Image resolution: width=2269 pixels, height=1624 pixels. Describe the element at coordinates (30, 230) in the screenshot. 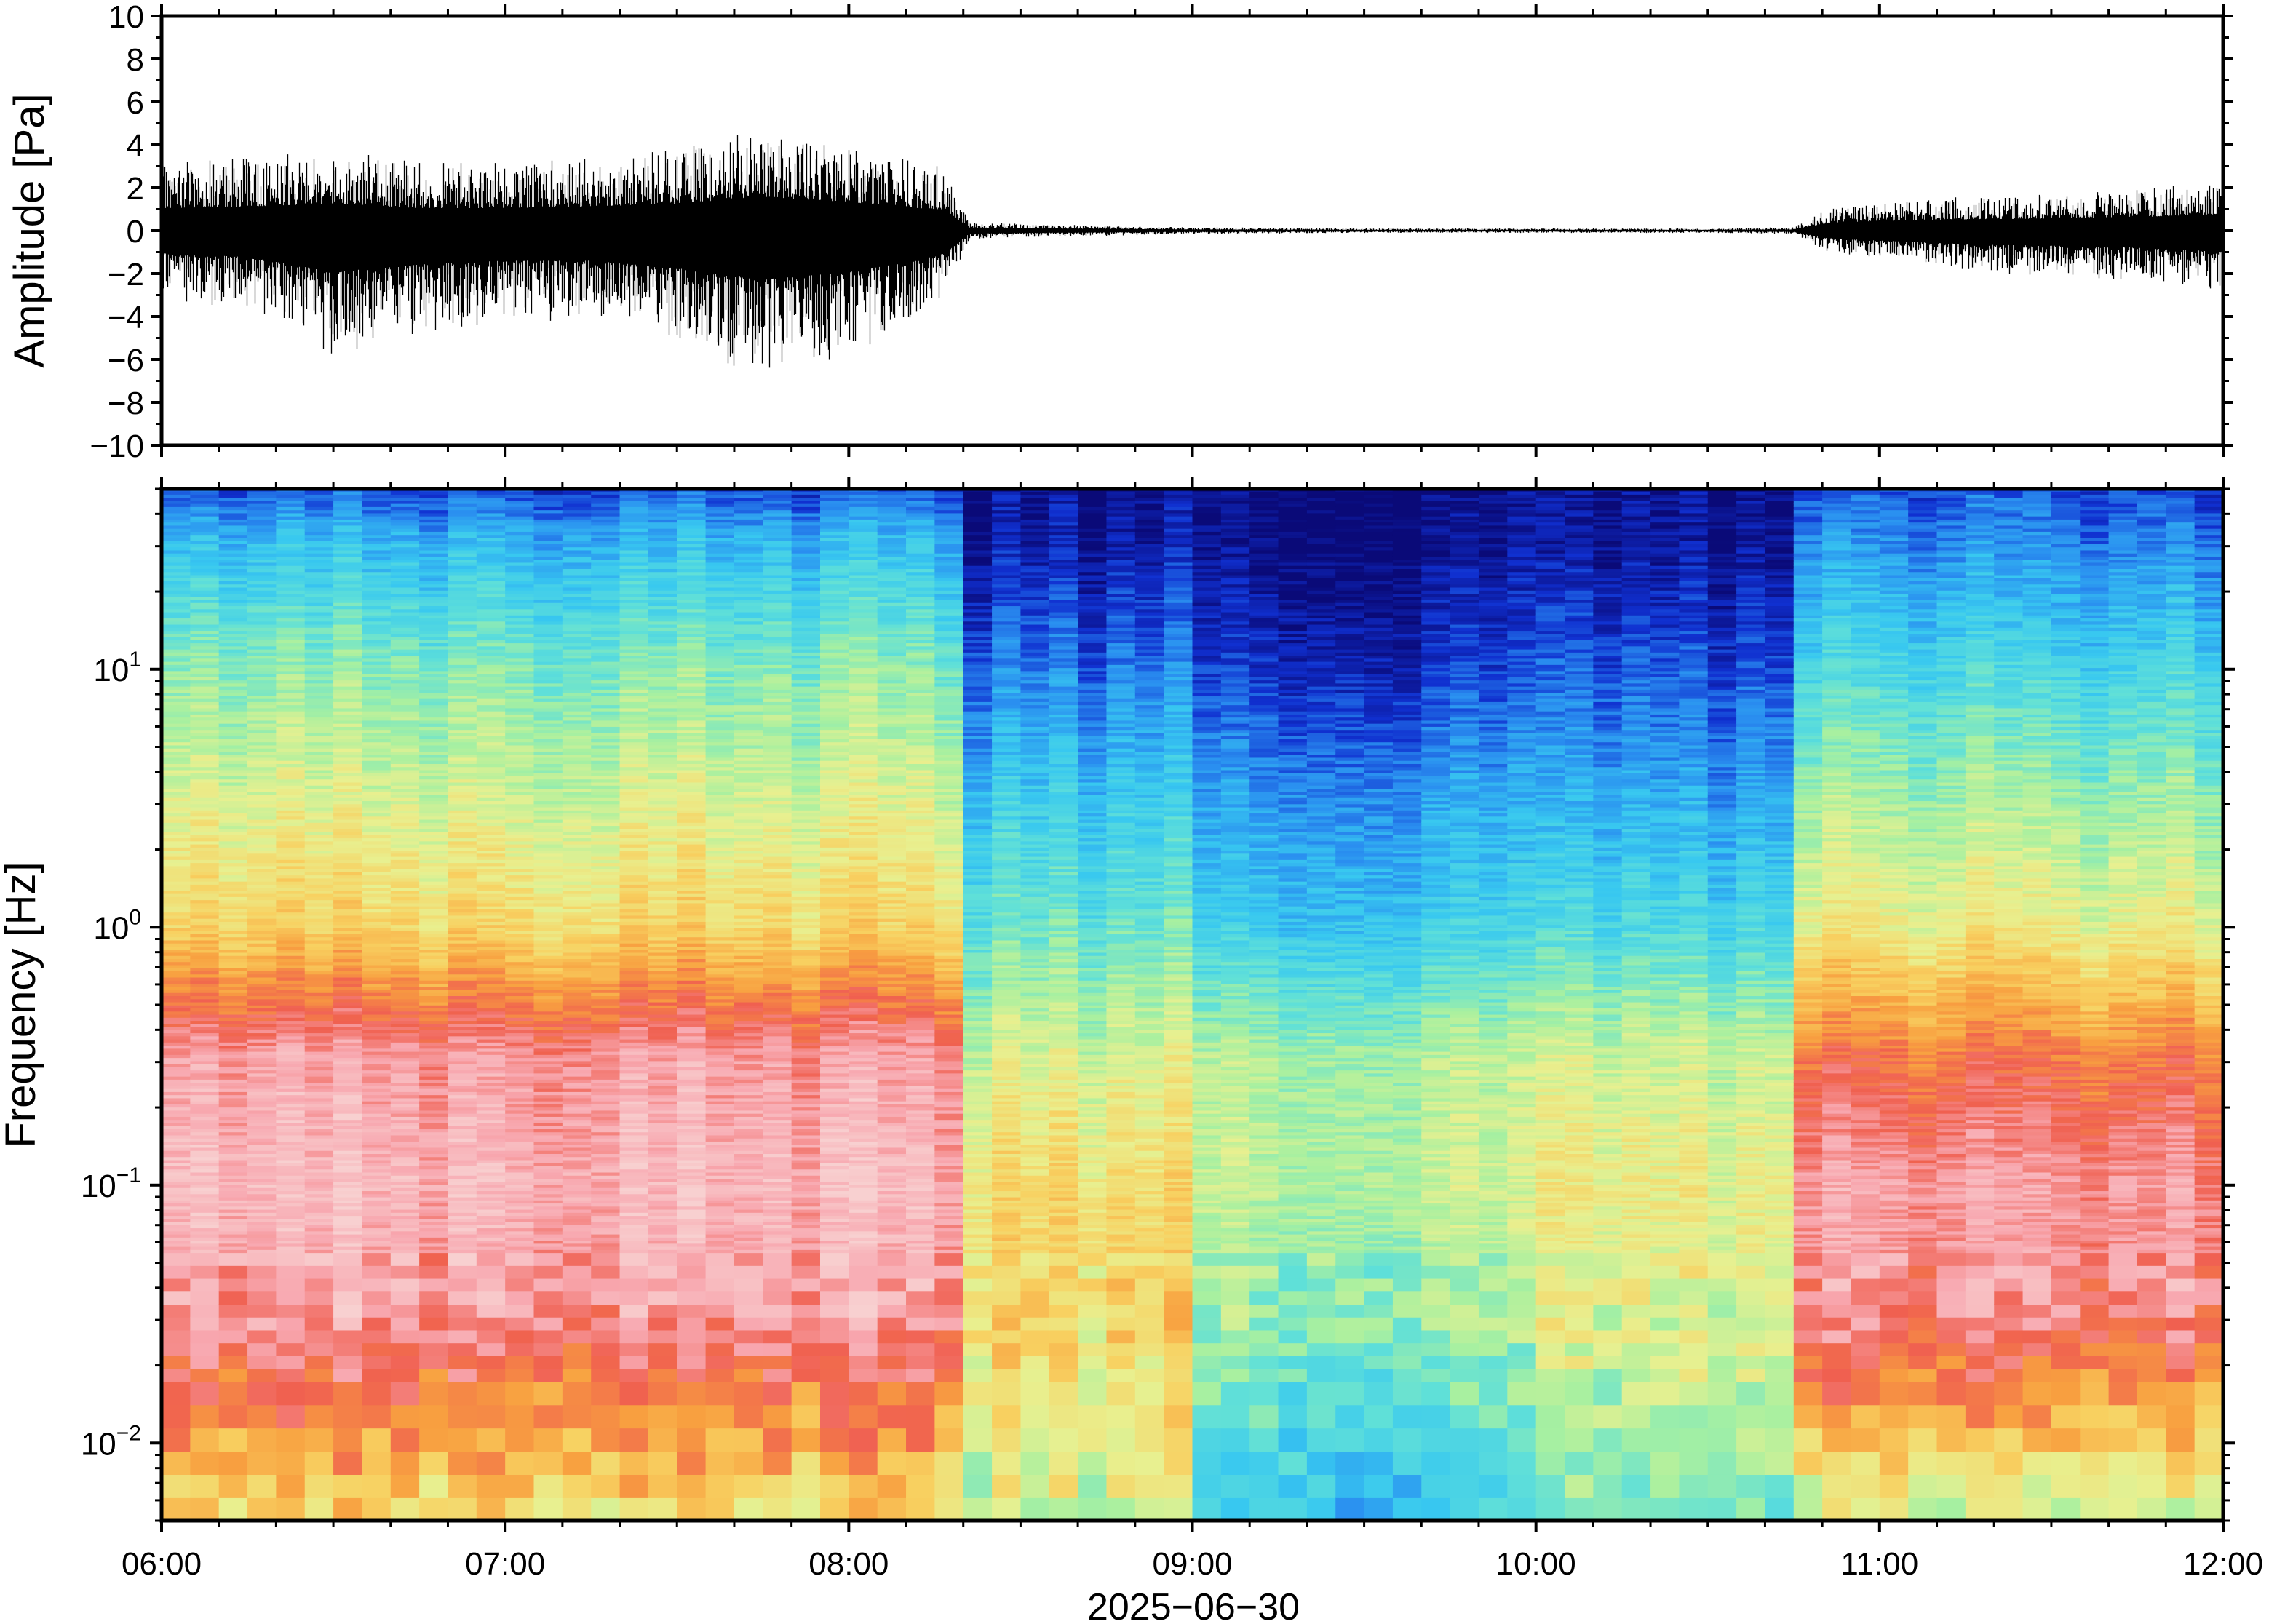

I see `amplitude-axis-title: Amplitude [Pa]` at that location.